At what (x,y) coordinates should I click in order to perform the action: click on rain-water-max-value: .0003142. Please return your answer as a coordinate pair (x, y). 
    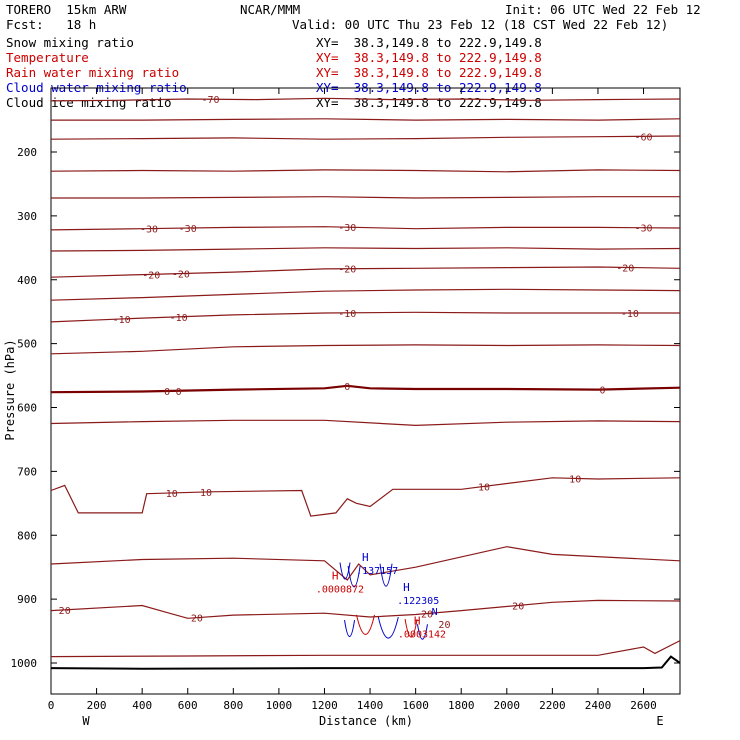
    Looking at the image, I should click on (422, 634).